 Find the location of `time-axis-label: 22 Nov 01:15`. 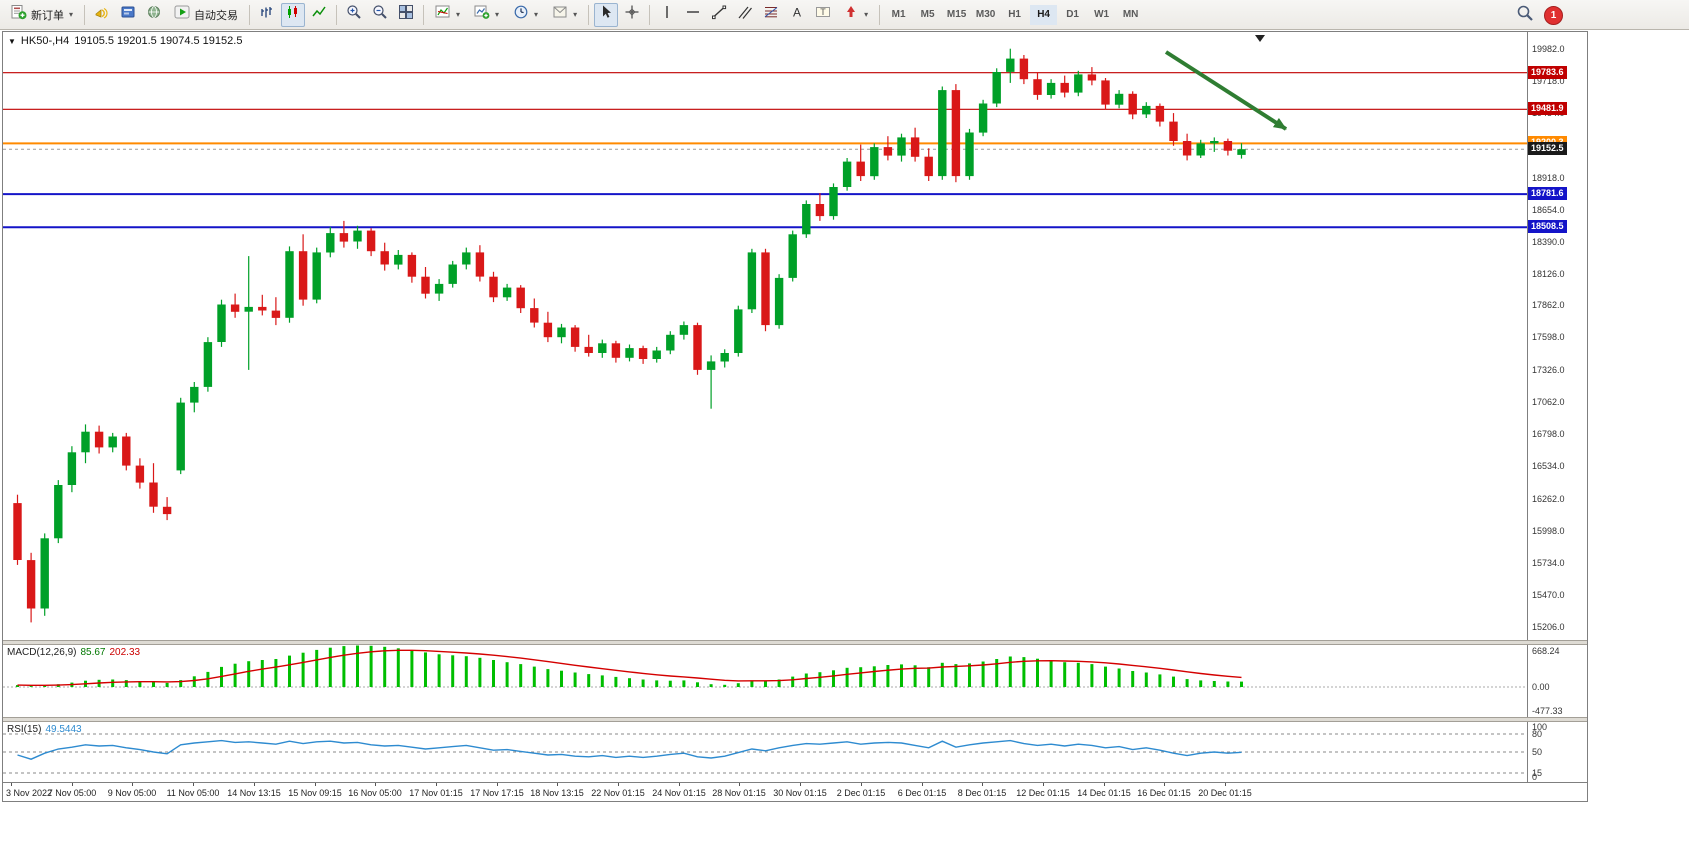

time-axis-label: 22 Nov 01:15 is located at coordinates (618, 793).